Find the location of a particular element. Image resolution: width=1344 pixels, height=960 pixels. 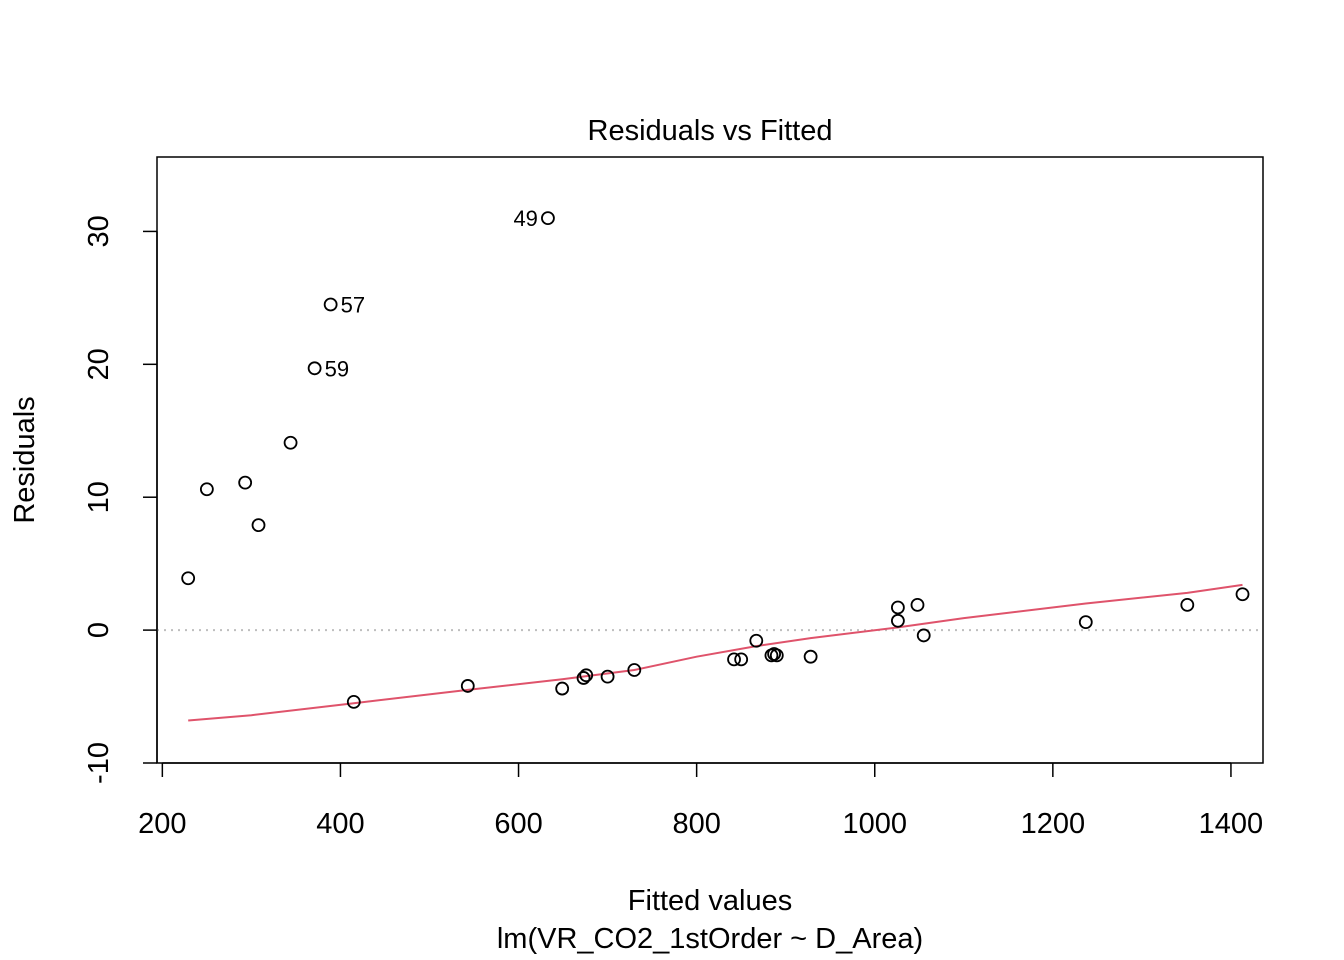

x-tick-label: 1400 is located at coordinates (1231, 824).